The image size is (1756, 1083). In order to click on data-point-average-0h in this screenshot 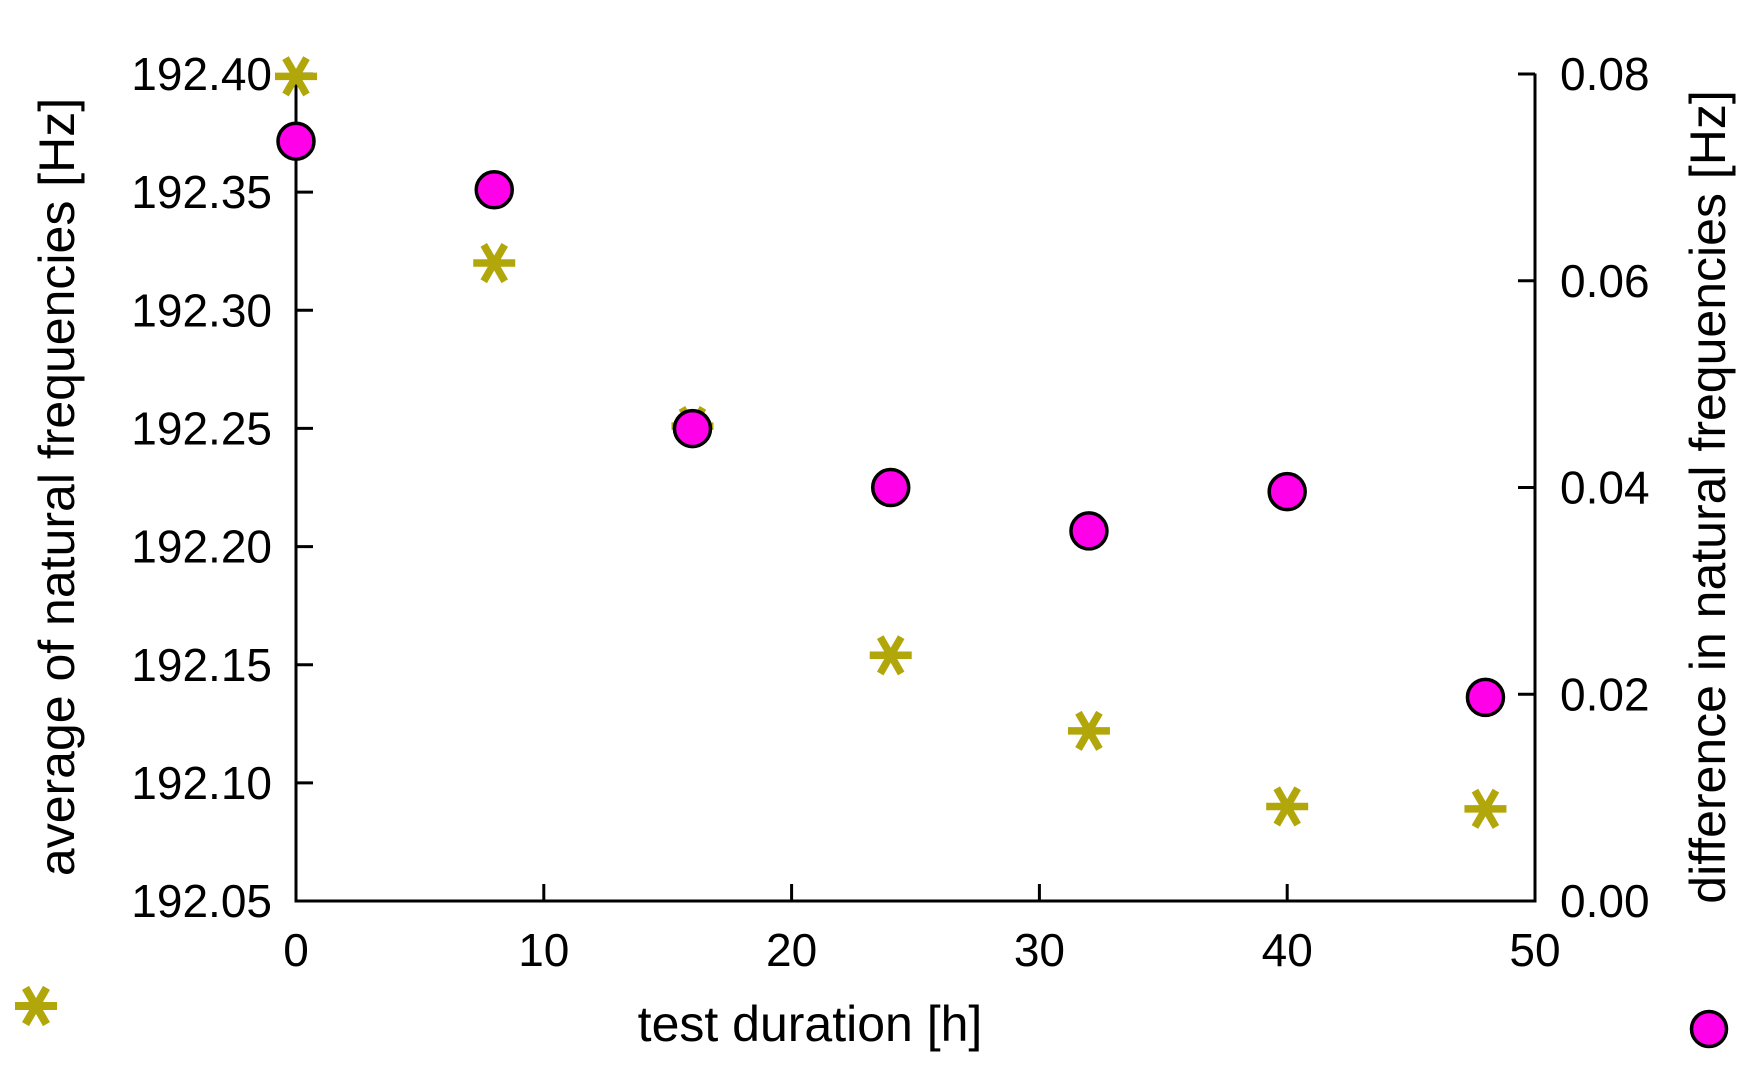, I will do `click(296, 76)`.